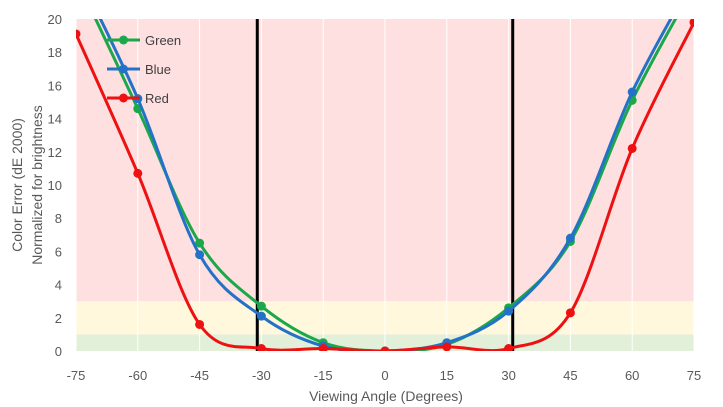 The image size is (723, 407). I want to click on x-tick-label: 15, so click(447, 375).